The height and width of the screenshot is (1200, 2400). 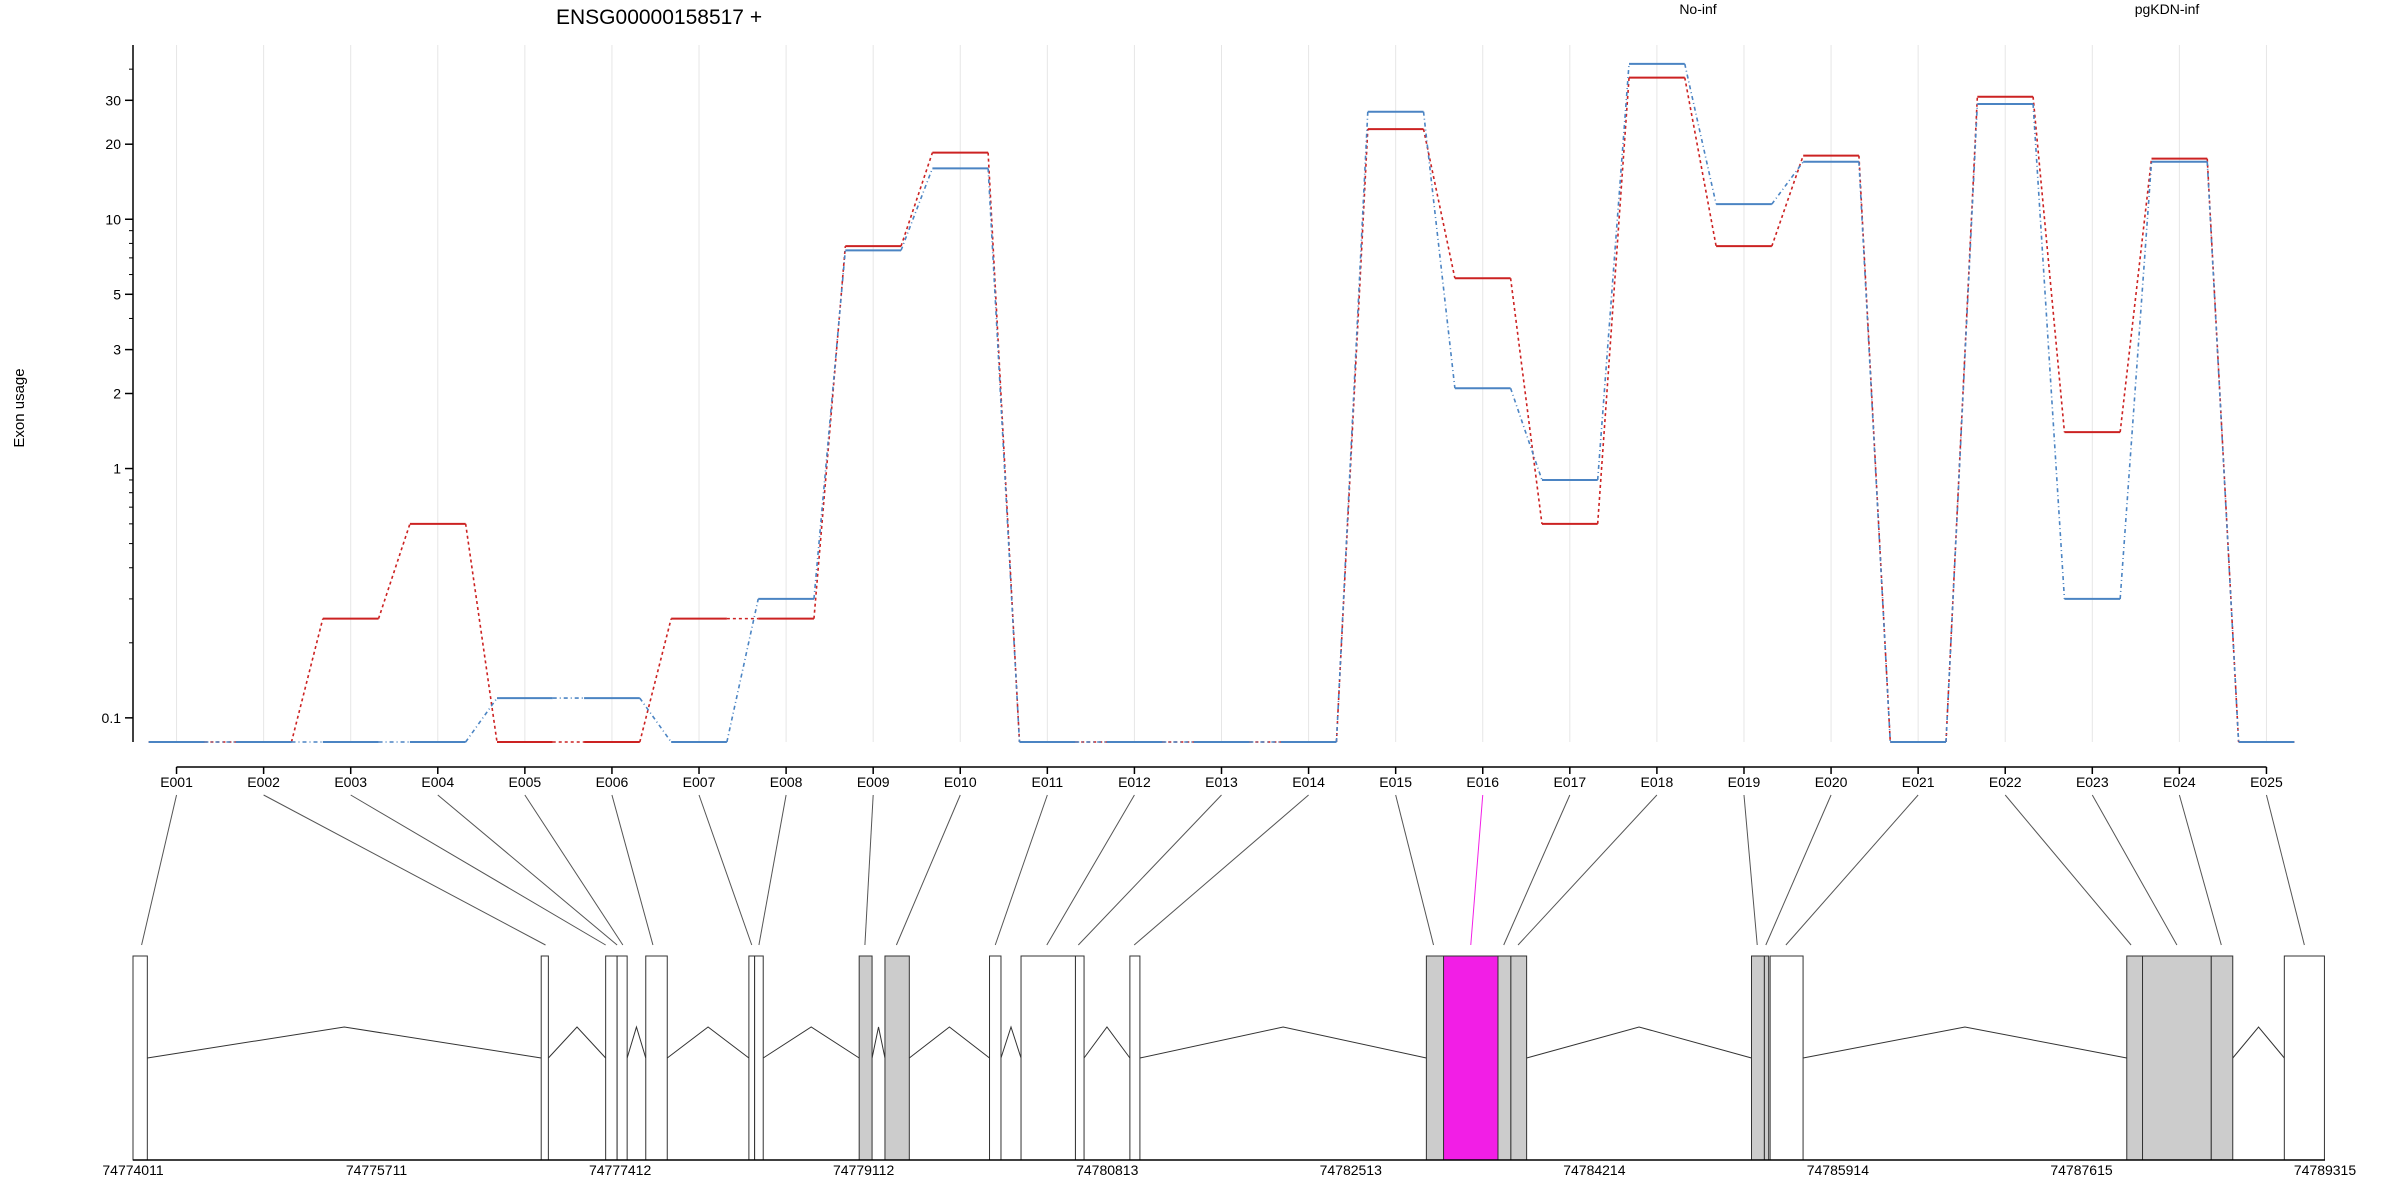 What do you see at coordinates (1221, 782) in the screenshot?
I see `x-tick-label-e013: E013` at bounding box center [1221, 782].